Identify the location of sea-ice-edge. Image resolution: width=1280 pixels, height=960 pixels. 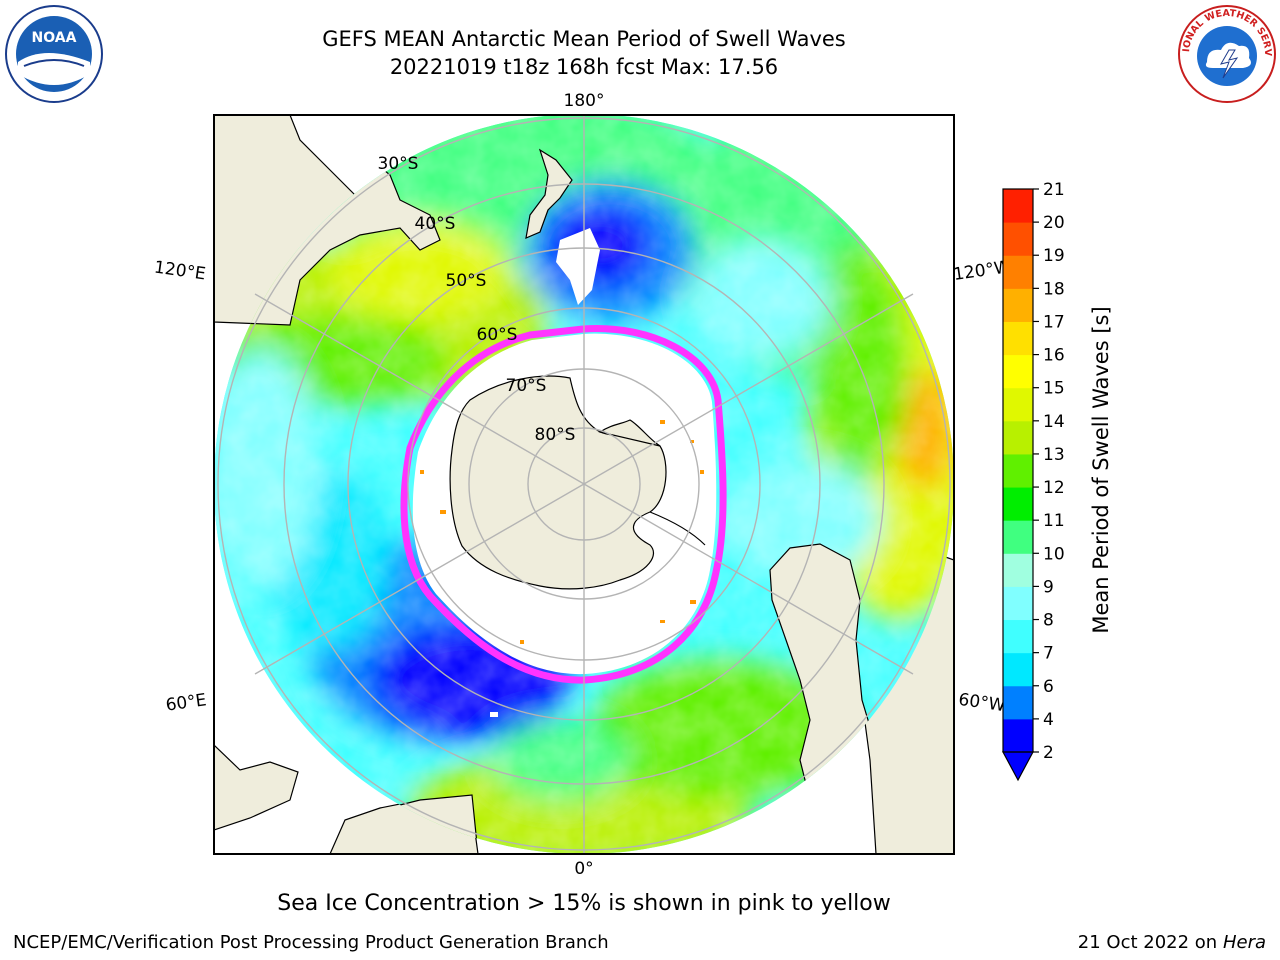
(563, 504).